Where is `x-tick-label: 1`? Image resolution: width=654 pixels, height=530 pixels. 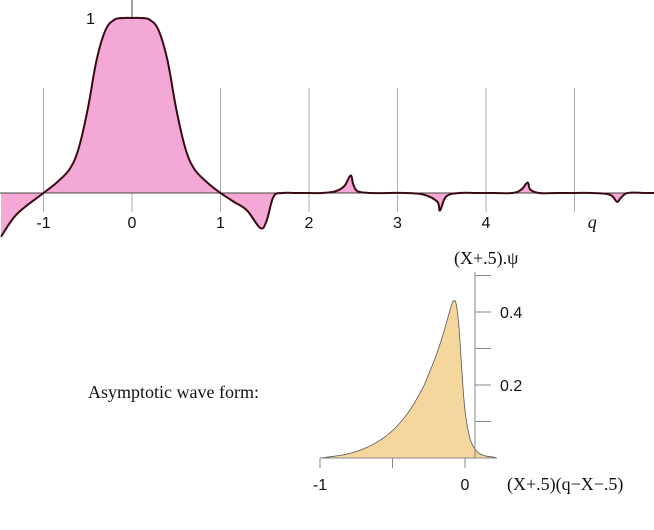
x-tick-label: 1 is located at coordinates (220, 223).